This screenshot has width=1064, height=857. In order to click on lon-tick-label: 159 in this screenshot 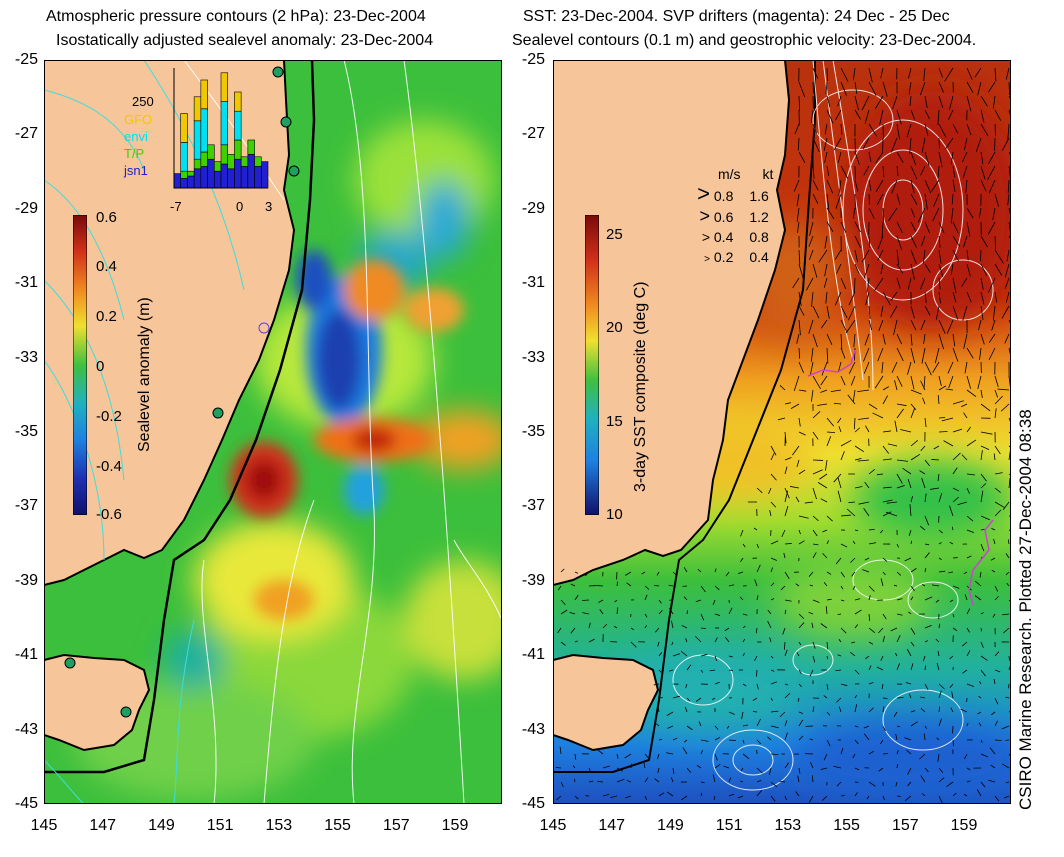, I will do `click(964, 825)`.